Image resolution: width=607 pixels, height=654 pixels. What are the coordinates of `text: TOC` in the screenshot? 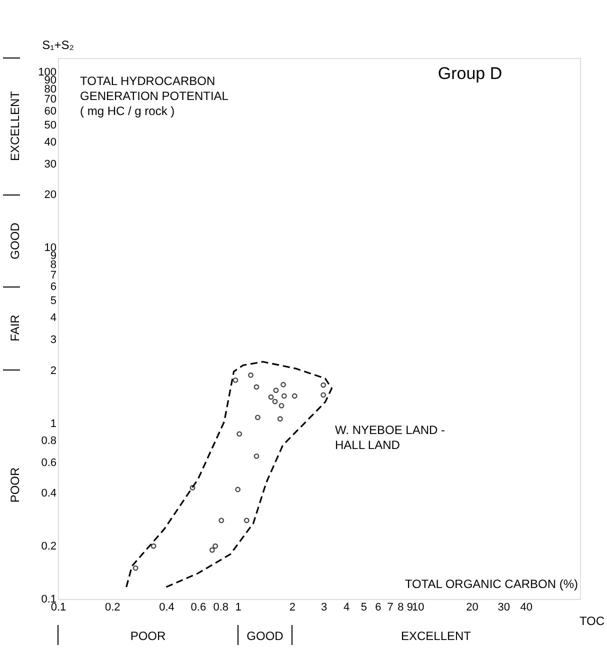 It's located at (592, 621).